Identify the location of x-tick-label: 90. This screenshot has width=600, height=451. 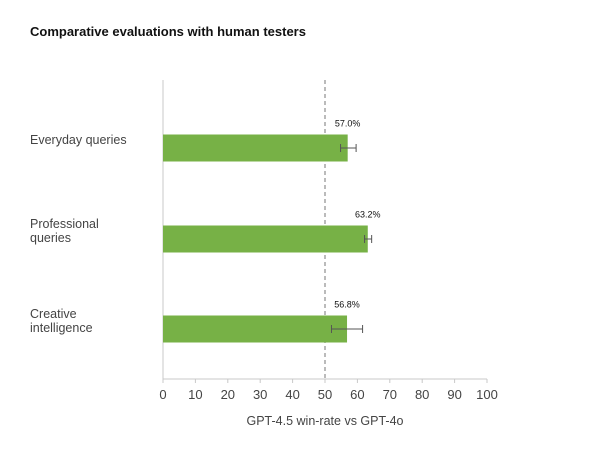
(454, 394).